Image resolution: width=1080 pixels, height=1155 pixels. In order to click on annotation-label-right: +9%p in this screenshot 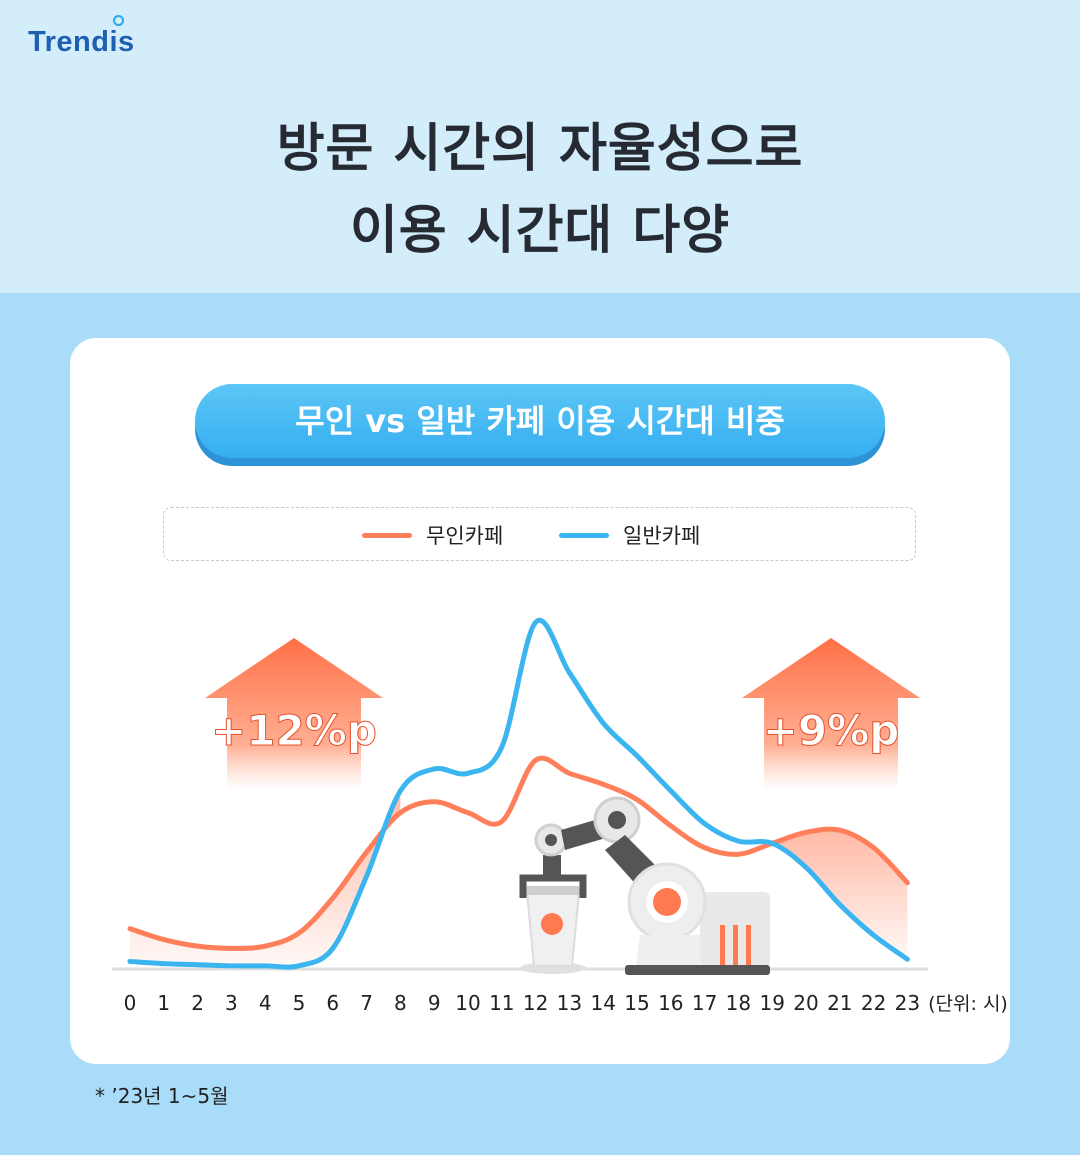, I will do `click(831, 730)`.